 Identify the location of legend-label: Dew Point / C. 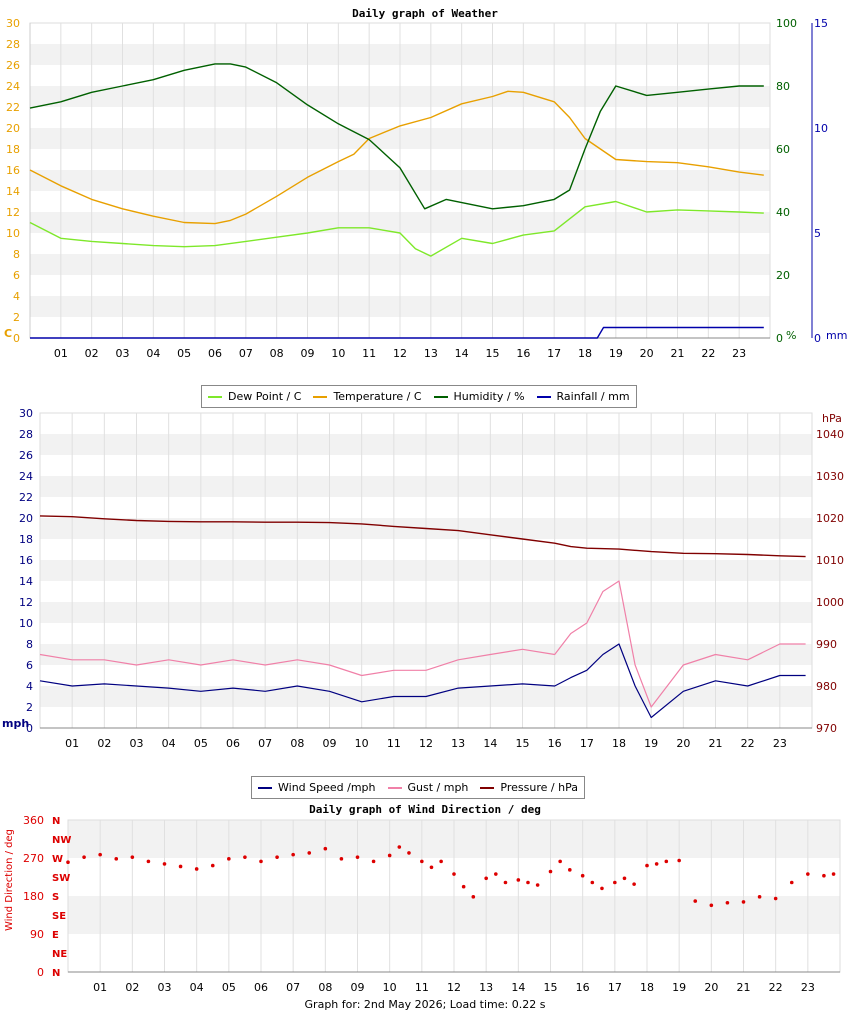
(265, 396).